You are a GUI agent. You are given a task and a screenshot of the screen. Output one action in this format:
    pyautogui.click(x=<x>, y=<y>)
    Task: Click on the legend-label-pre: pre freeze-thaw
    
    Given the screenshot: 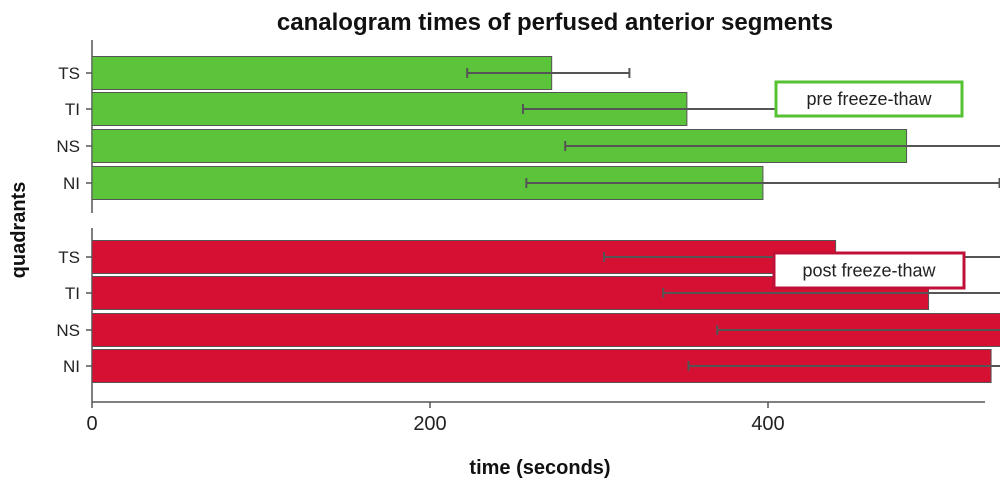 What is the action you would take?
    pyautogui.click(x=869, y=99)
    